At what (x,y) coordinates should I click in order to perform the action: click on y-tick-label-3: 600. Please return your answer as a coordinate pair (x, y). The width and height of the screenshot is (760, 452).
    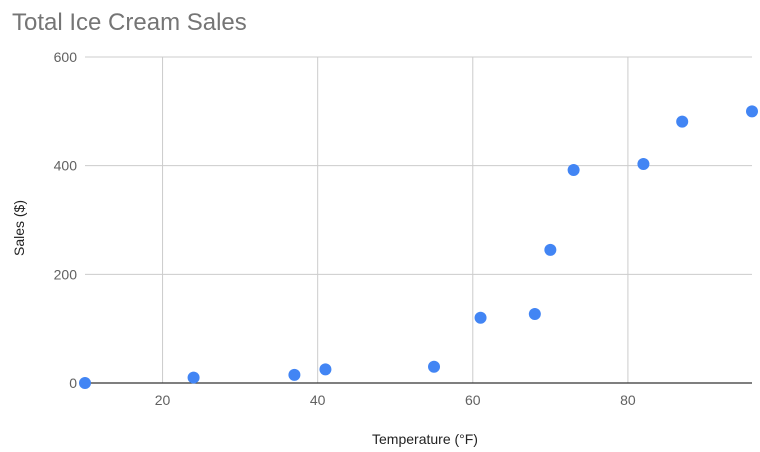
    Looking at the image, I should click on (66, 57).